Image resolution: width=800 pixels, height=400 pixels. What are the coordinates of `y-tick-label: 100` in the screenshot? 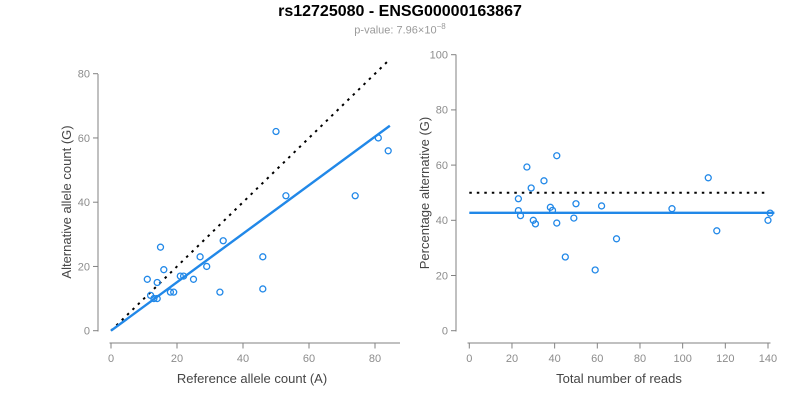 It's located at (439, 56).